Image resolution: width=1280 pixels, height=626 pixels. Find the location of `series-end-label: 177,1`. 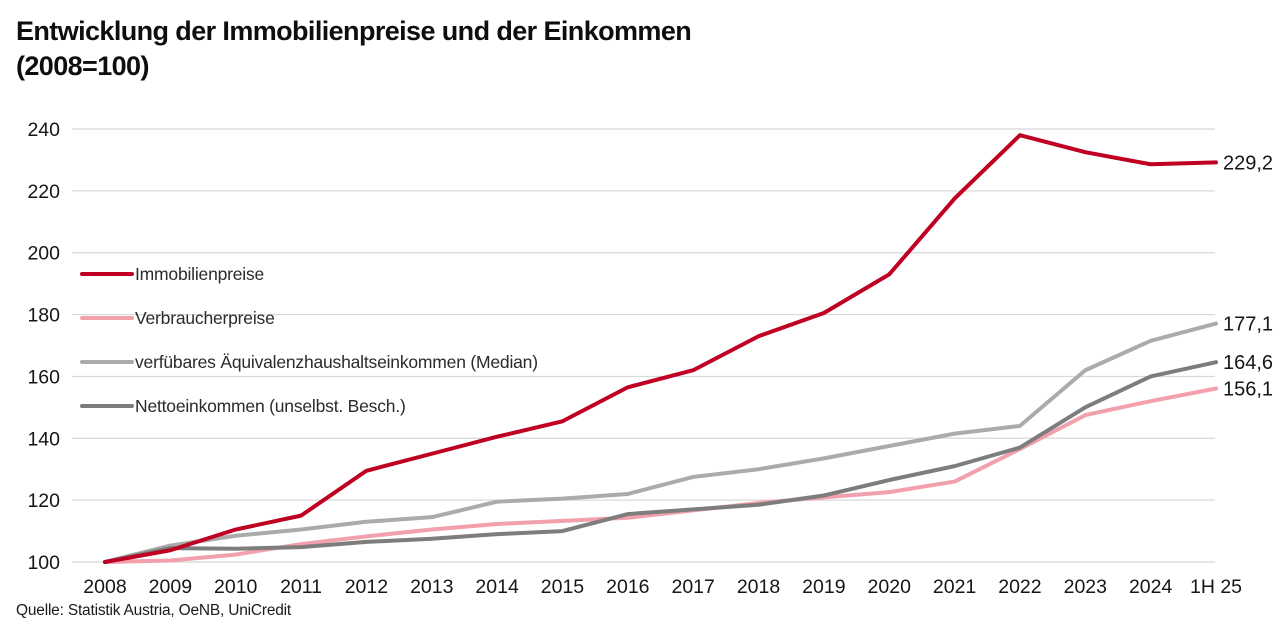

series-end-label: 177,1 is located at coordinates (1248, 325).